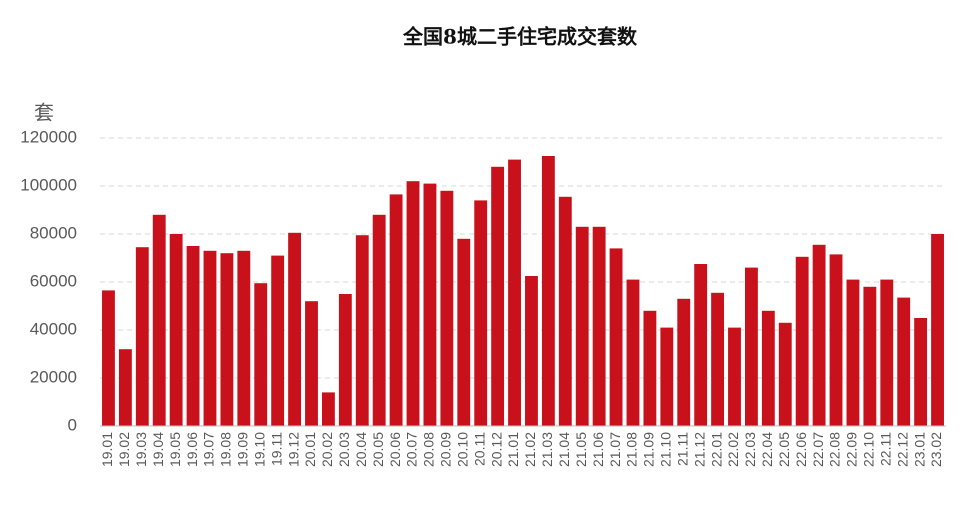 The height and width of the screenshot is (514, 966). I want to click on x-tick-label: 22.07, so click(818, 449).